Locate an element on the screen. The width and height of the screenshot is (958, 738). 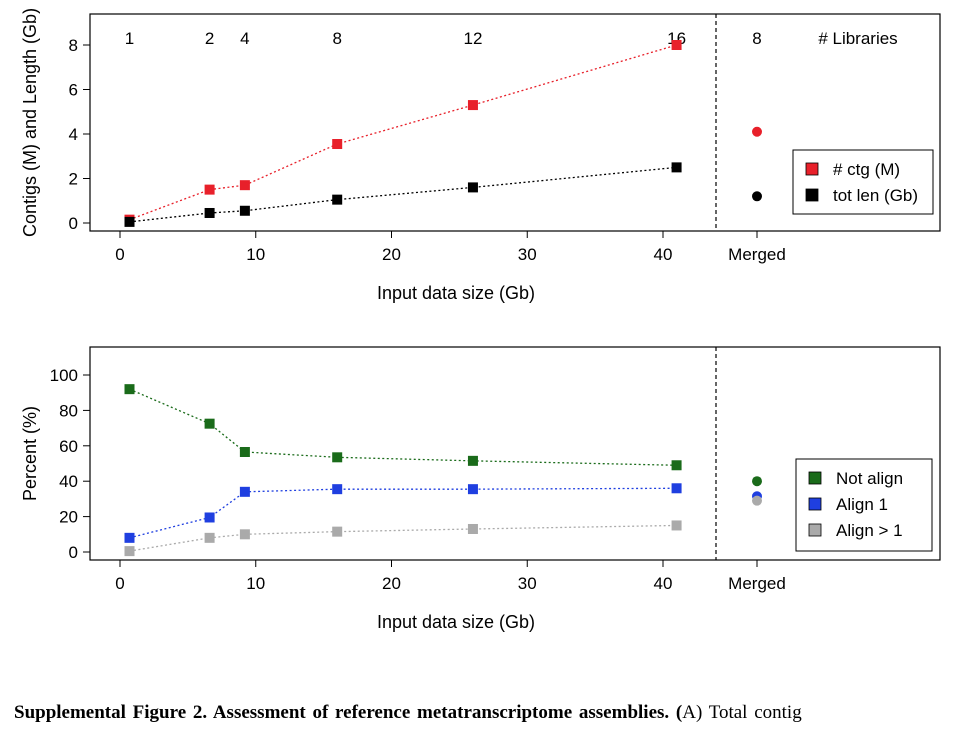
y-tick-label-b: 0 is located at coordinates (73, 552).